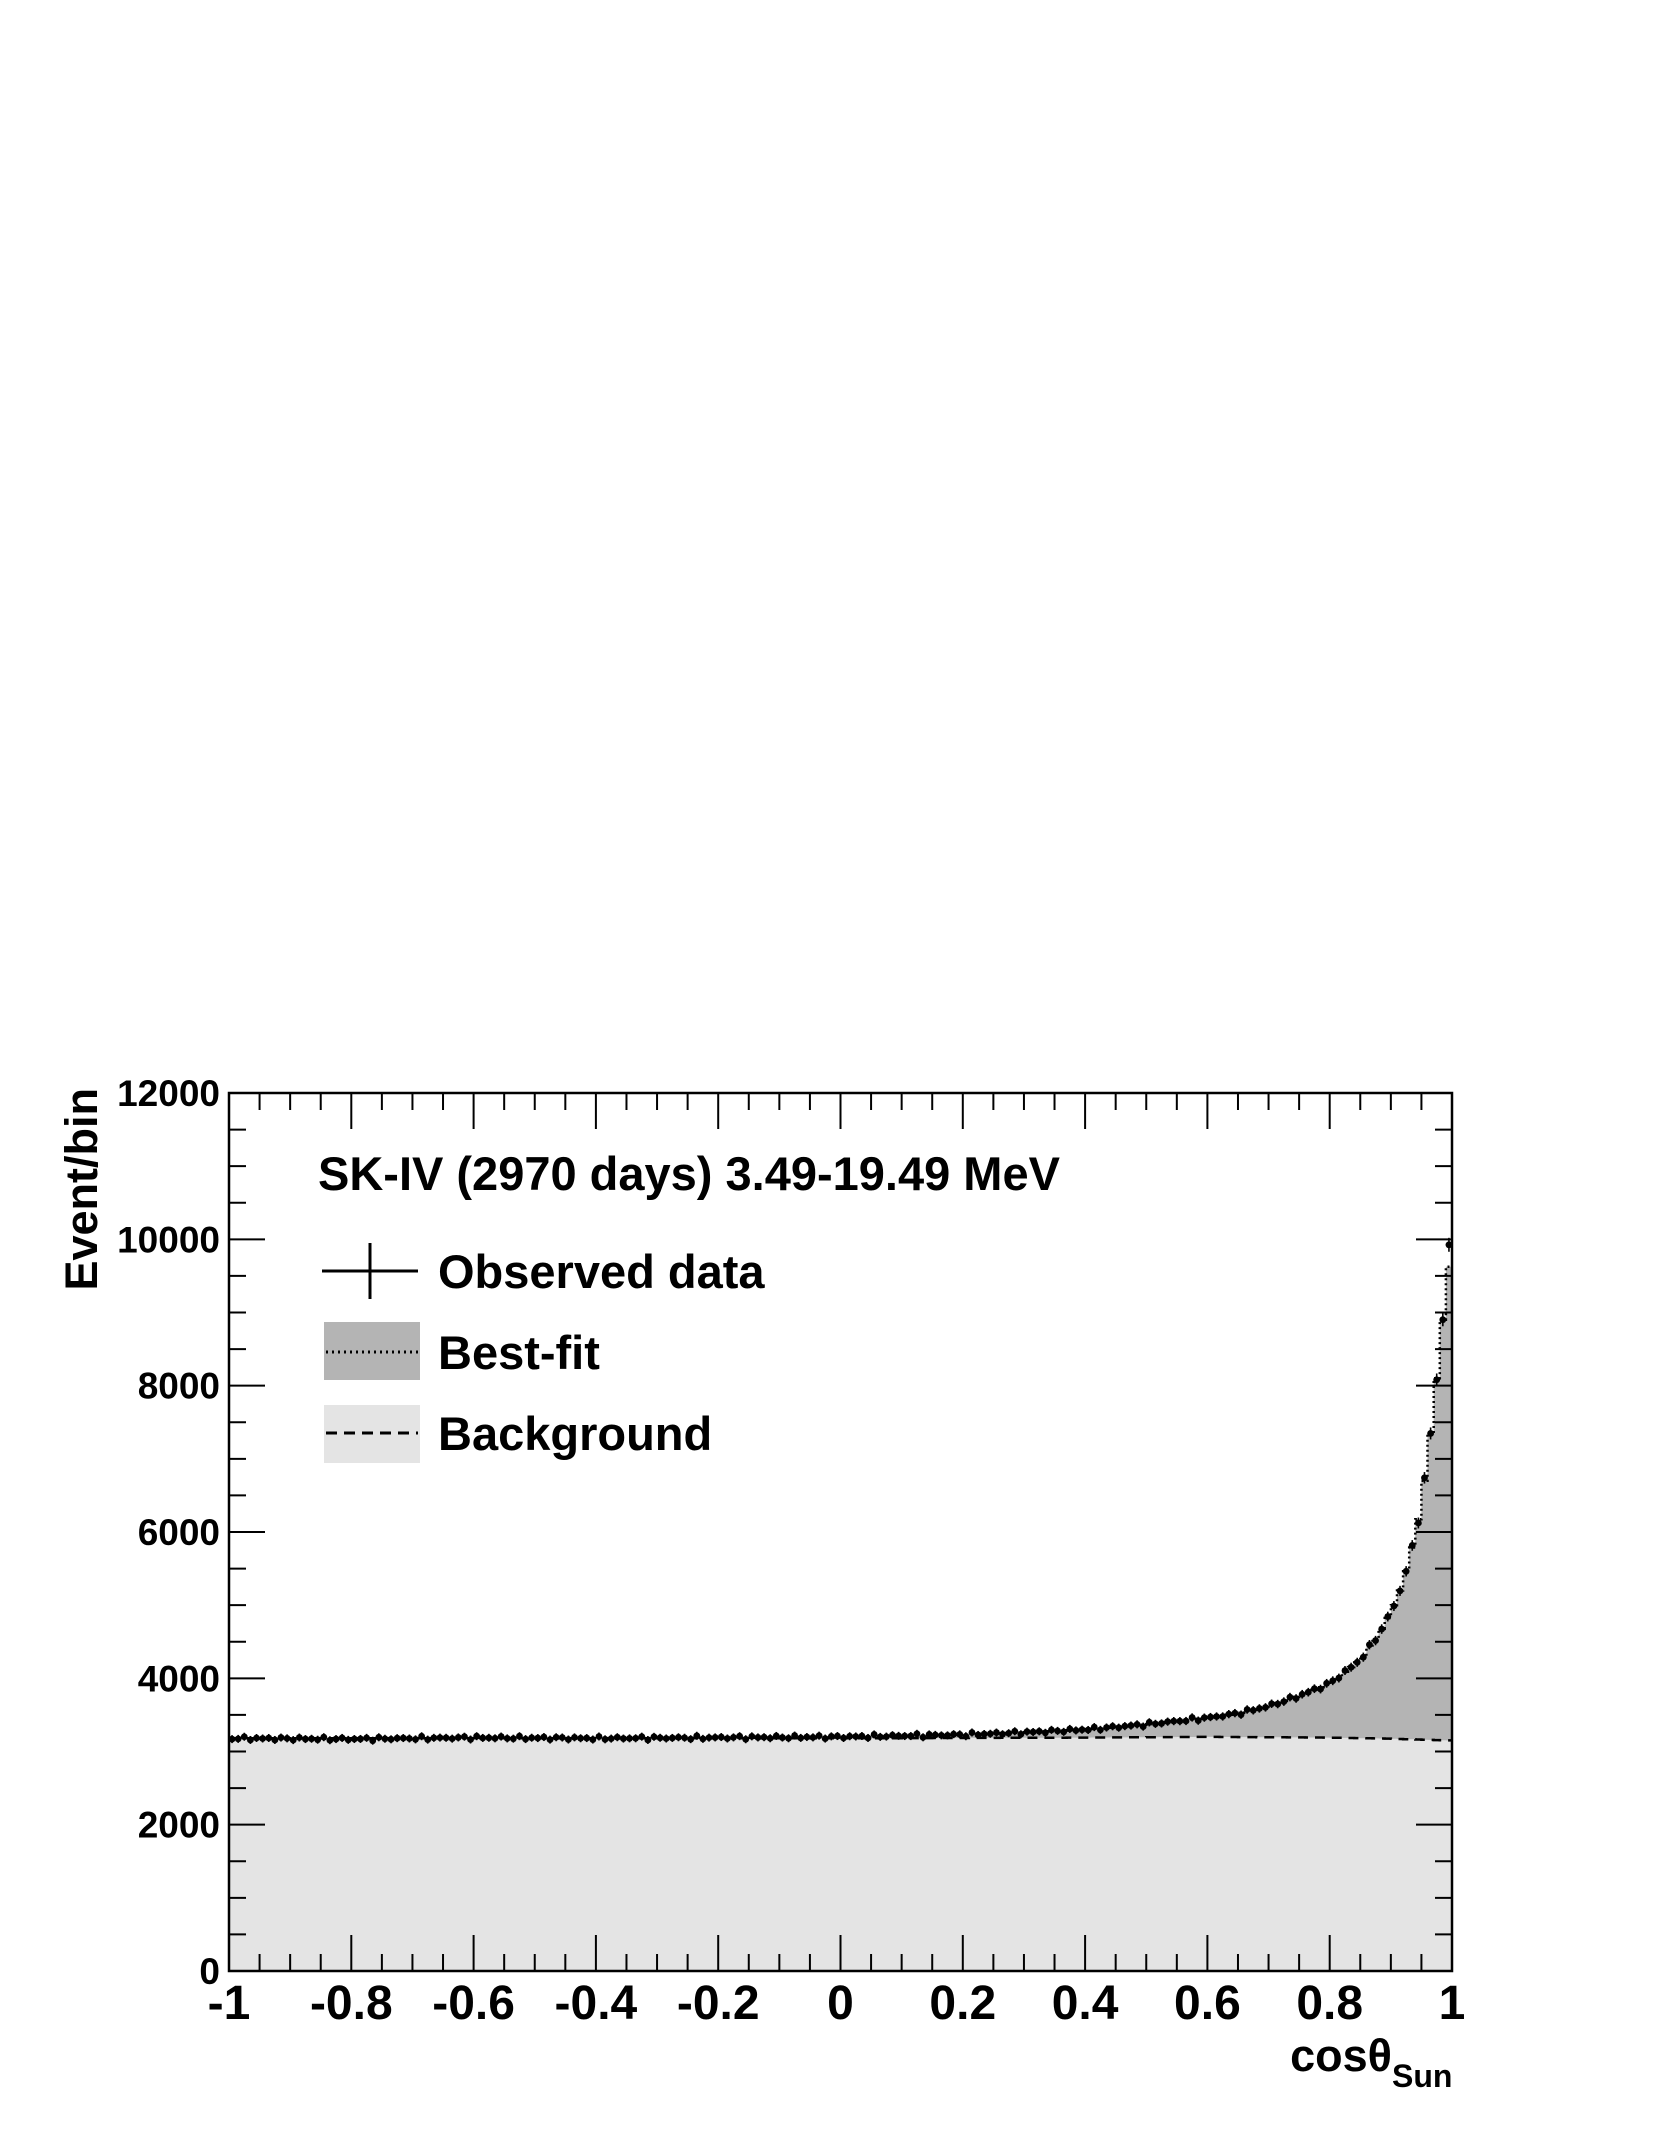 This screenshot has width=1661, height=2149. I want to click on x-tick-label: 1, so click(1452, 2003).